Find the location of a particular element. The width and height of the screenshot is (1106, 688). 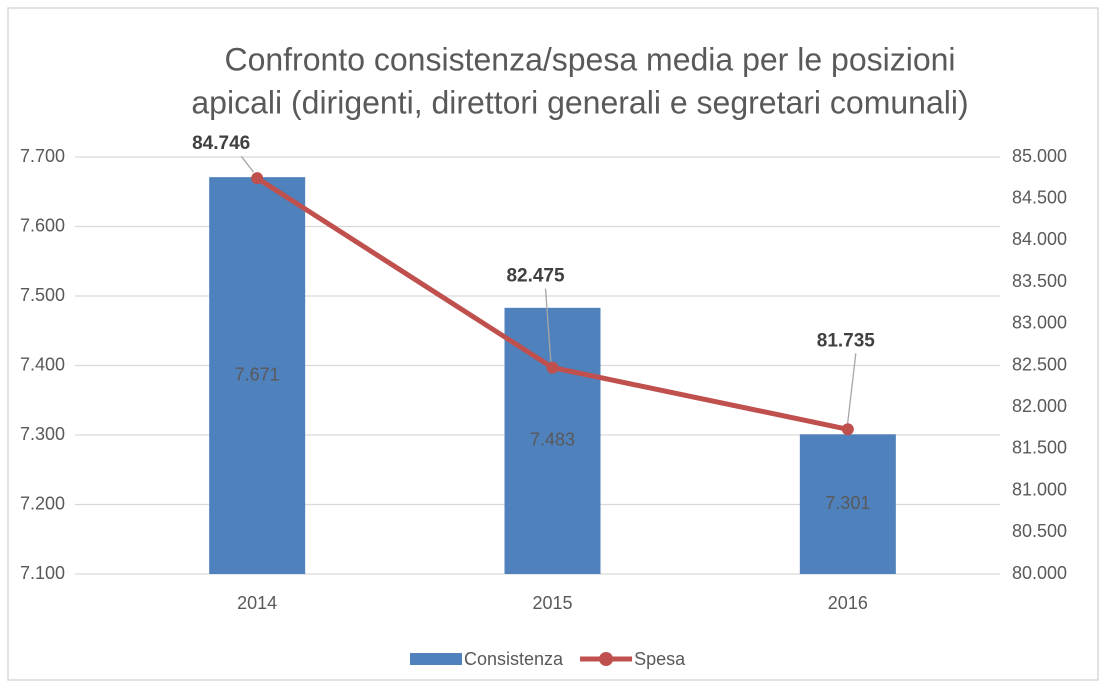

y-tick-label: 7.300 is located at coordinates (42, 434).